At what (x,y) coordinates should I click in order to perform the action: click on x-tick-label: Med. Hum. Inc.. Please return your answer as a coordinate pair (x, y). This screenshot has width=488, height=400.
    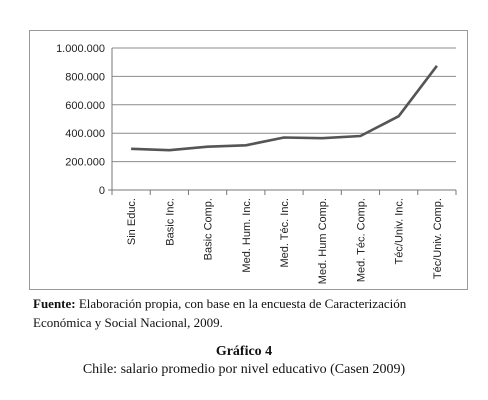
    Looking at the image, I should click on (247, 235).